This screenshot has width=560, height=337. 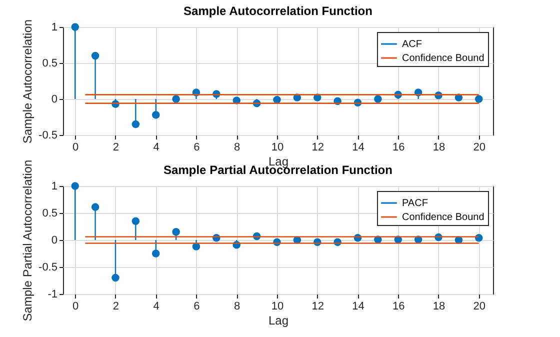 I want to click on legend-label: PACF, so click(x=415, y=203).